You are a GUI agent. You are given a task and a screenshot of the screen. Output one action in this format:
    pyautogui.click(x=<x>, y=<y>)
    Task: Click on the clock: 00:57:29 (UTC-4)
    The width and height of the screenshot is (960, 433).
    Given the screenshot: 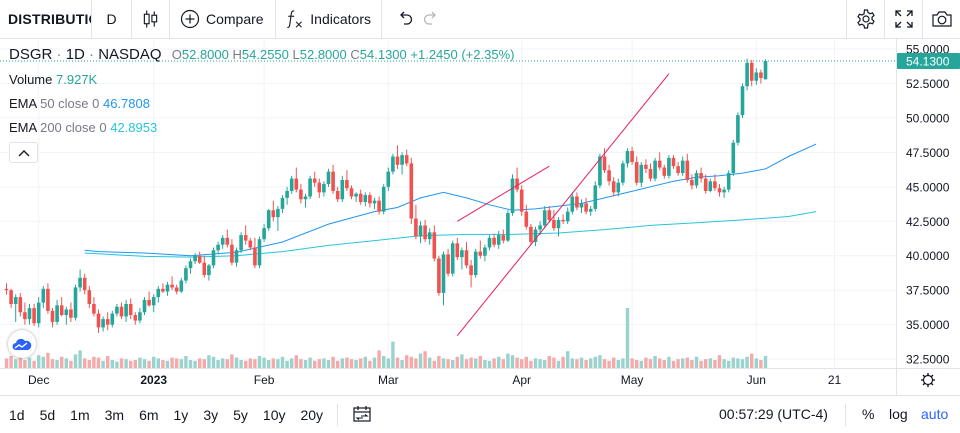 What is the action you would take?
    pyautogui.click(x=773, y=414)
    